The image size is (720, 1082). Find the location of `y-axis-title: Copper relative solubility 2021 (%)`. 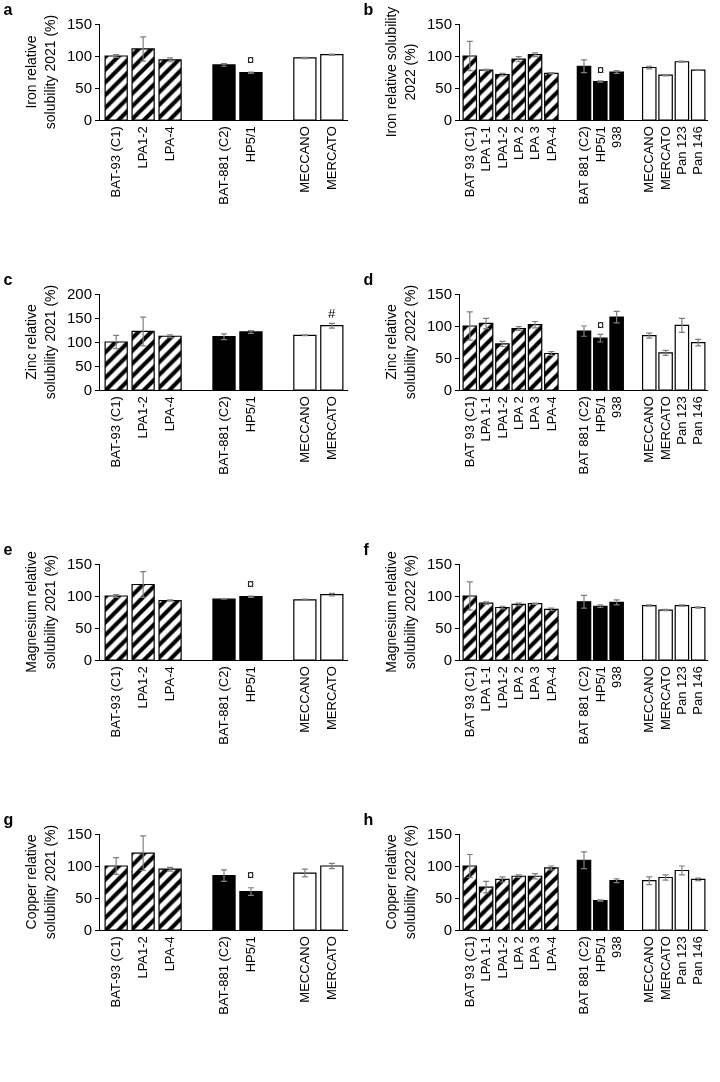

y-axis-title: Copper relative solubility 2021 (%) is located at coordinates (40, 882).